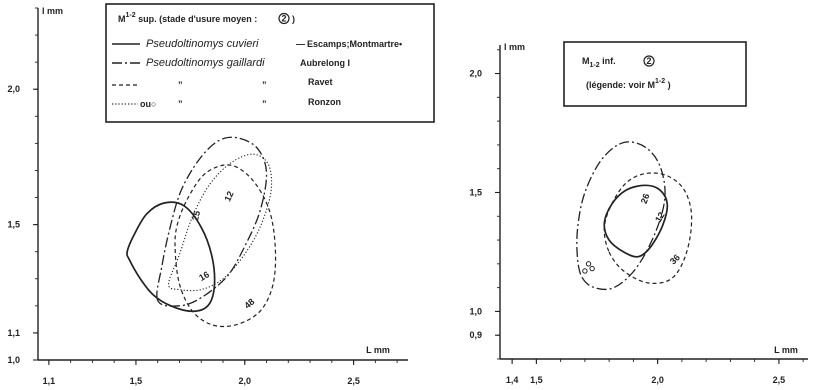  Describe the element at coordinates (52, 11) in the screenshot. I see `chart-upper-y-axis-label: l mm` at that location.